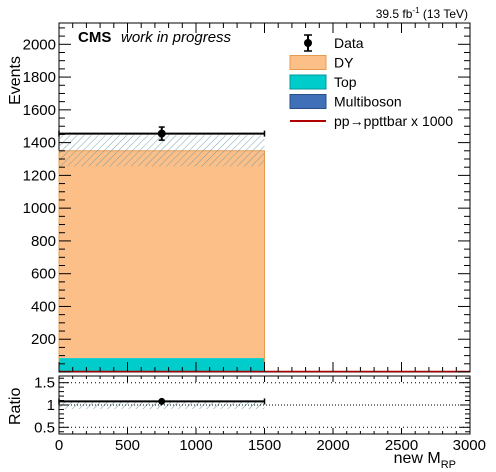 The height and width of the screenshot is (472, 496). I want to click on x-tick-label: 500, so click(127, 445).